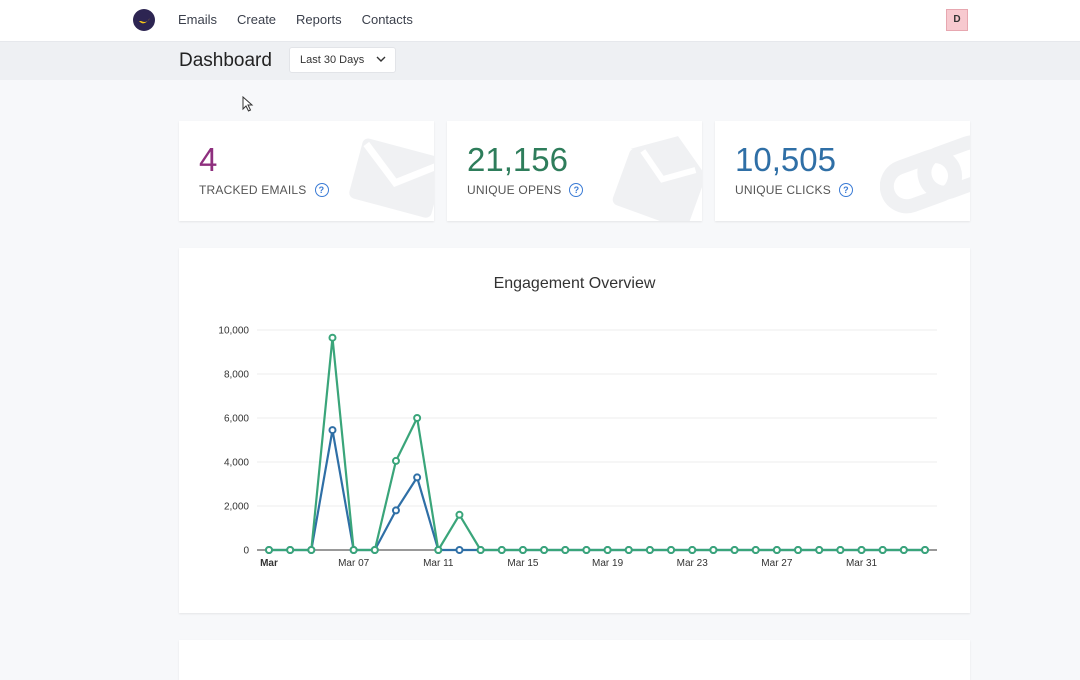 Image resolution: width=1080 pixels, height=680 pixels. I want to click on unique-opens-label: UNIQUE OPENS, so click(514, 190).